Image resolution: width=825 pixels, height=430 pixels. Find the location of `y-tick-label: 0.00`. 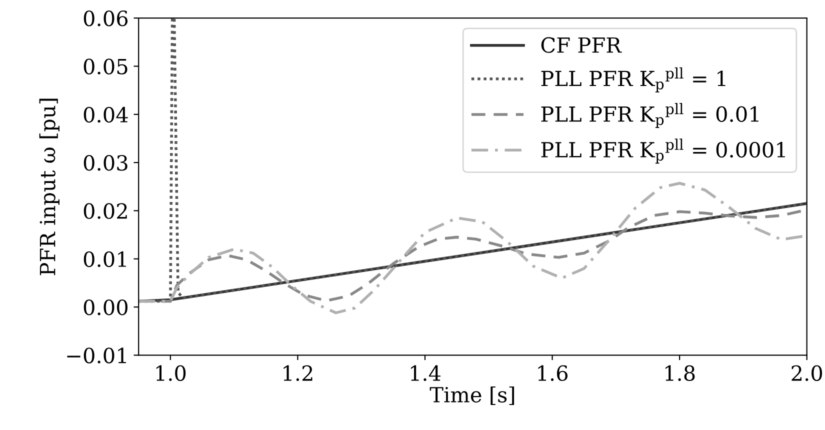

y-tick-label: 0.00 is located at coordinates (106, 307).